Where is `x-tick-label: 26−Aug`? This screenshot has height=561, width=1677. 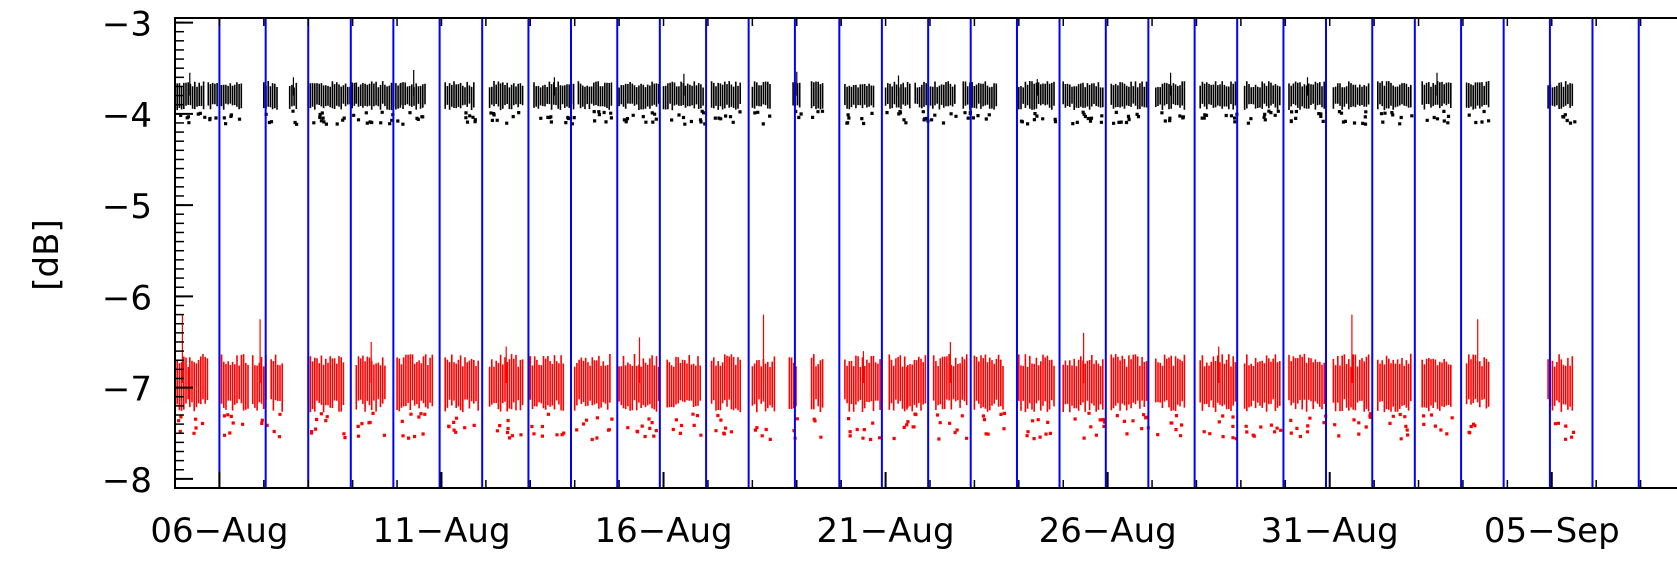 x-tick-label: 26−Aug is located at coordinates (1108, 531).